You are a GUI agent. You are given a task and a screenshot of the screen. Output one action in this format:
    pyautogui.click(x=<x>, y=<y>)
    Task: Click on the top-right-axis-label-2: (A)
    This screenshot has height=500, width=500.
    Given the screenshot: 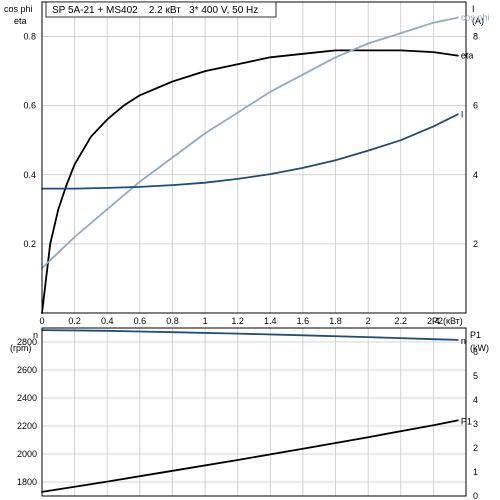 What is the action you would take?
    pyautogui.click(x=478, y=21)
    